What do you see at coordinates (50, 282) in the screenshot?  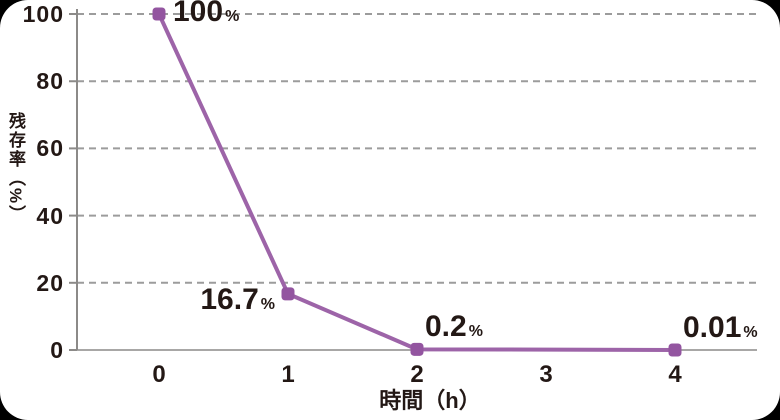 I see `y-tick-label-20: 20` at bounding box center [50, 282].